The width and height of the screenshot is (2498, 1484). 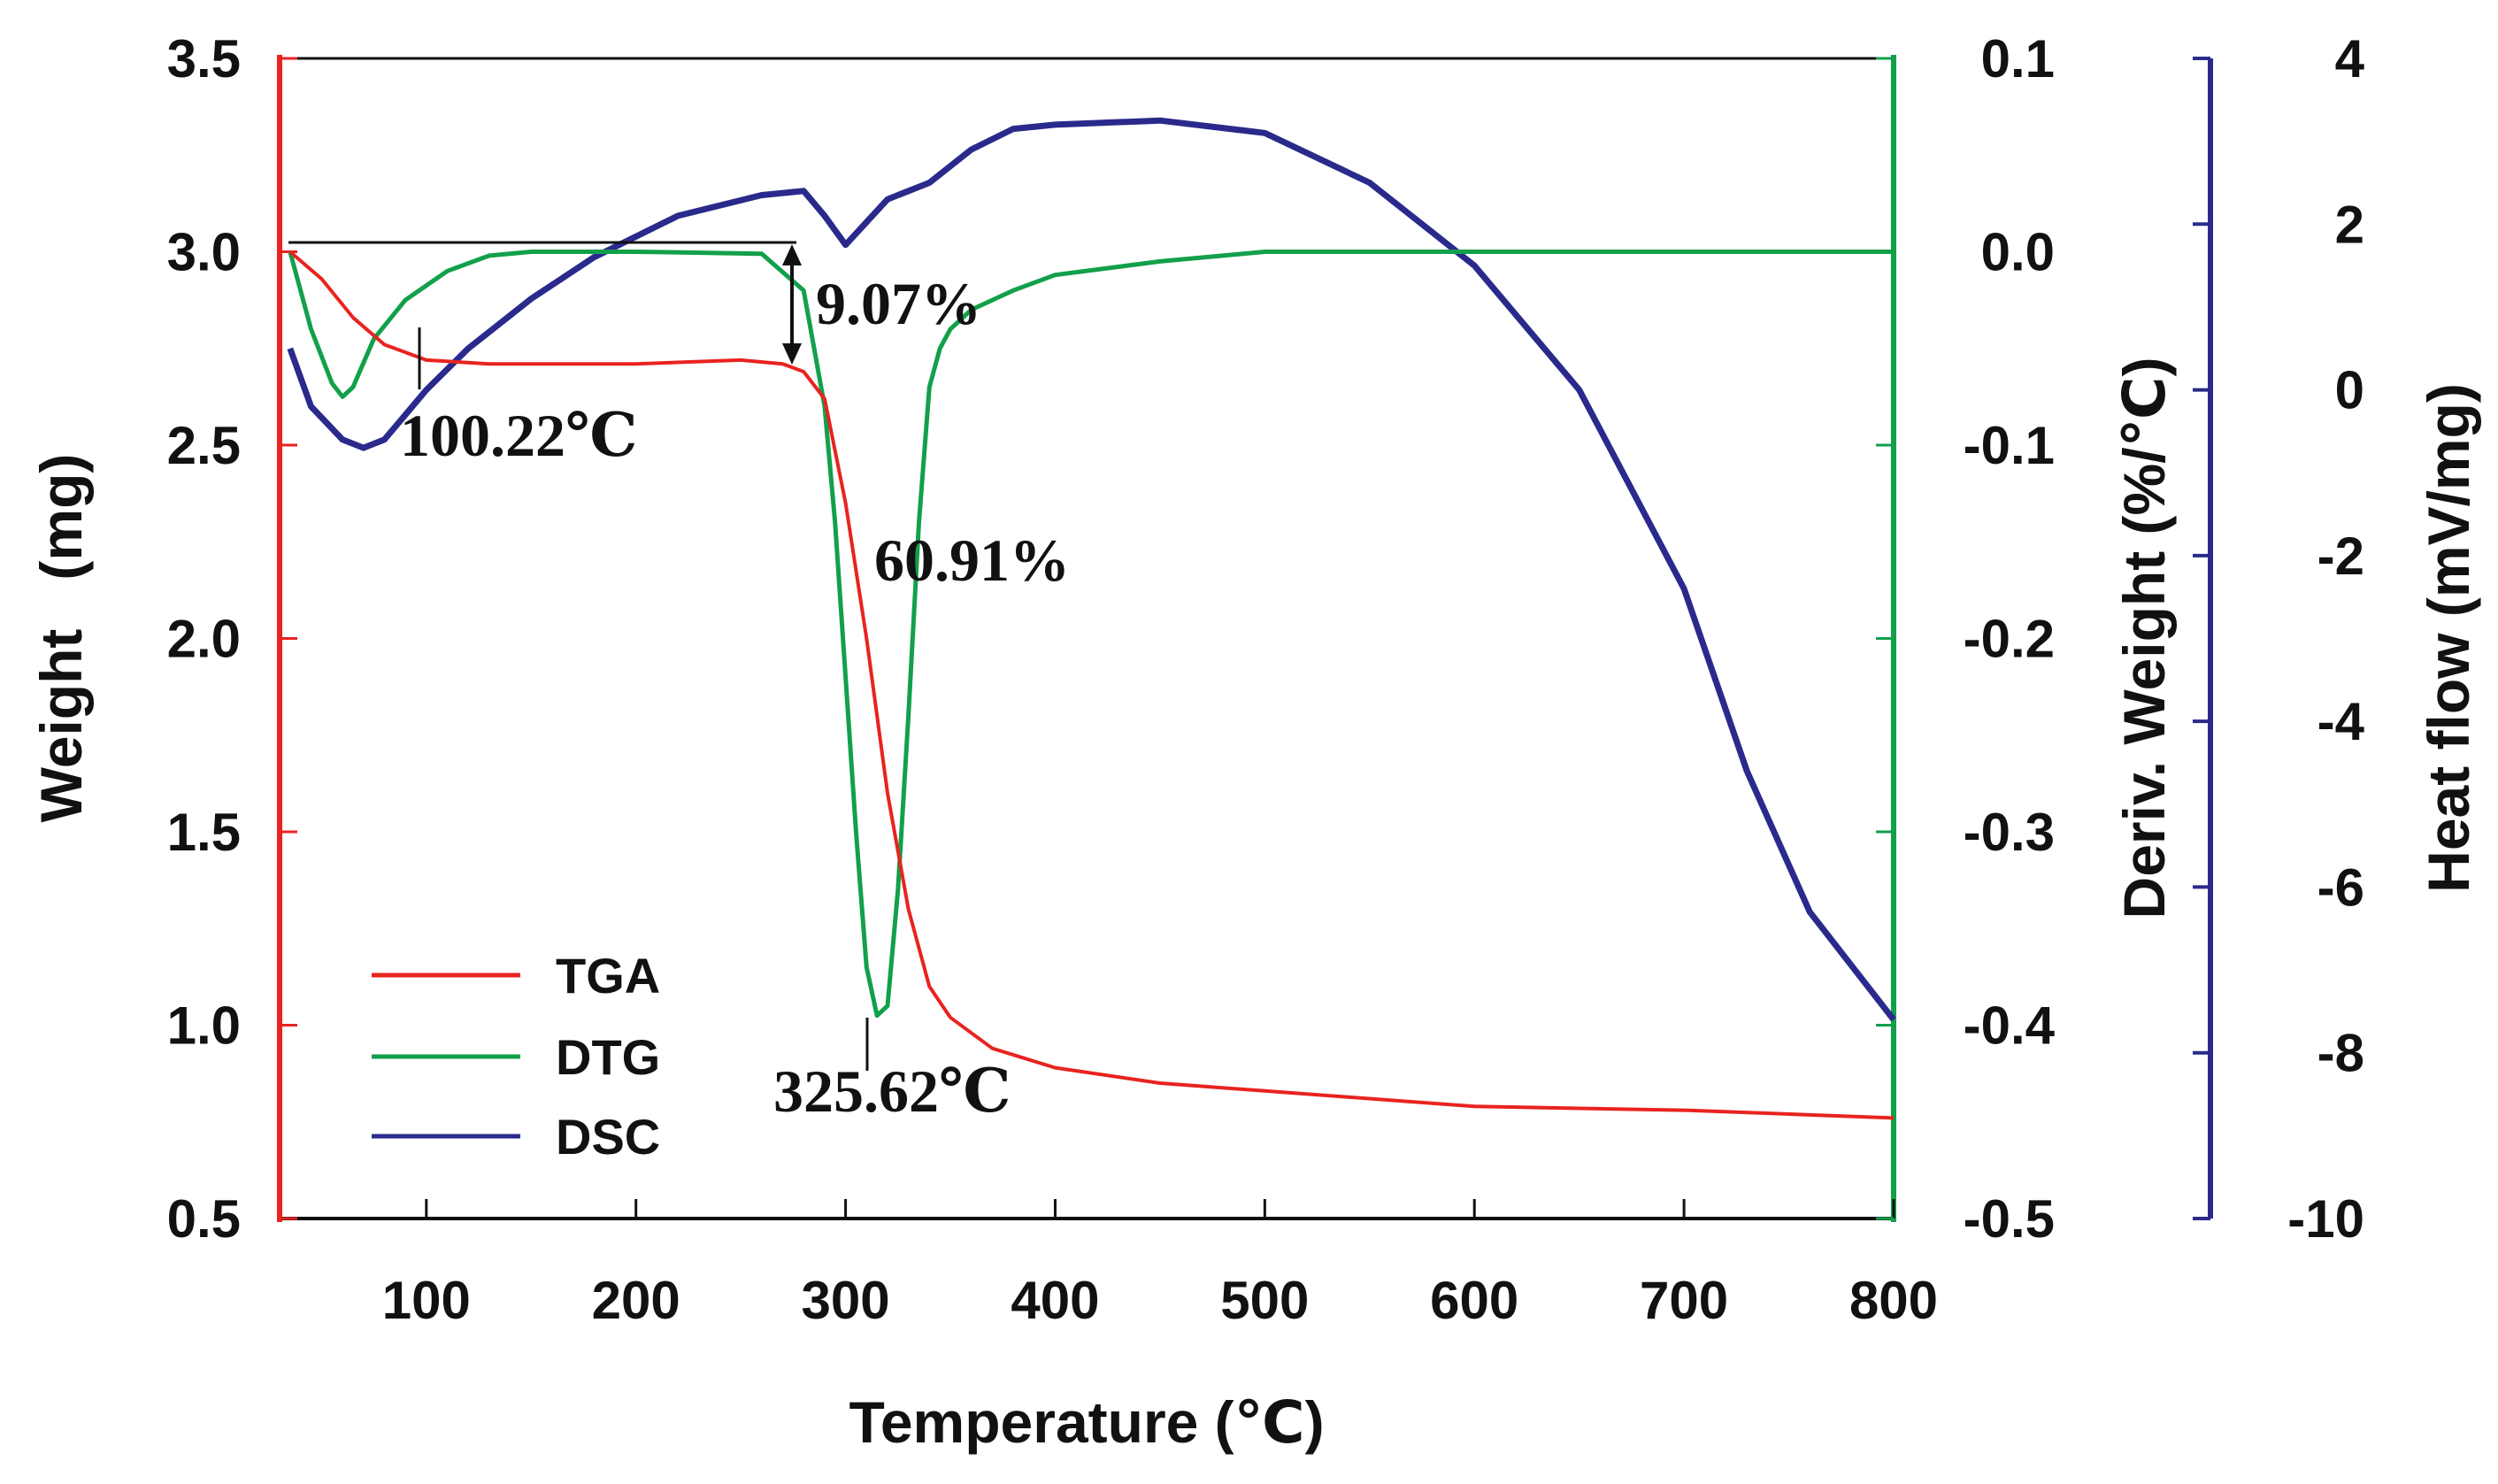 I want to click on deriv-tick-label: 0.1, so click(x=2018, y=58).